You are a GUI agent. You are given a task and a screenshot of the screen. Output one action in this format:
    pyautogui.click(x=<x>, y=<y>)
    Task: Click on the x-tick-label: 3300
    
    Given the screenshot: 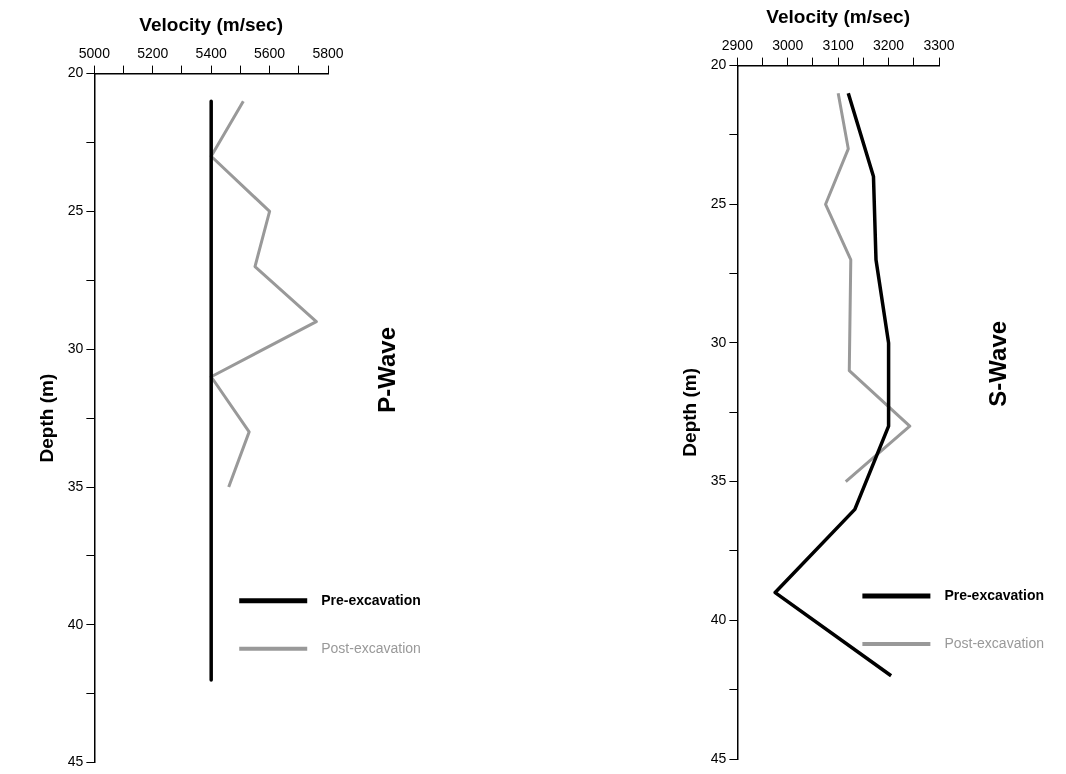 What is the action you would take?
    pyautogui.click(x=939, y=45)
    